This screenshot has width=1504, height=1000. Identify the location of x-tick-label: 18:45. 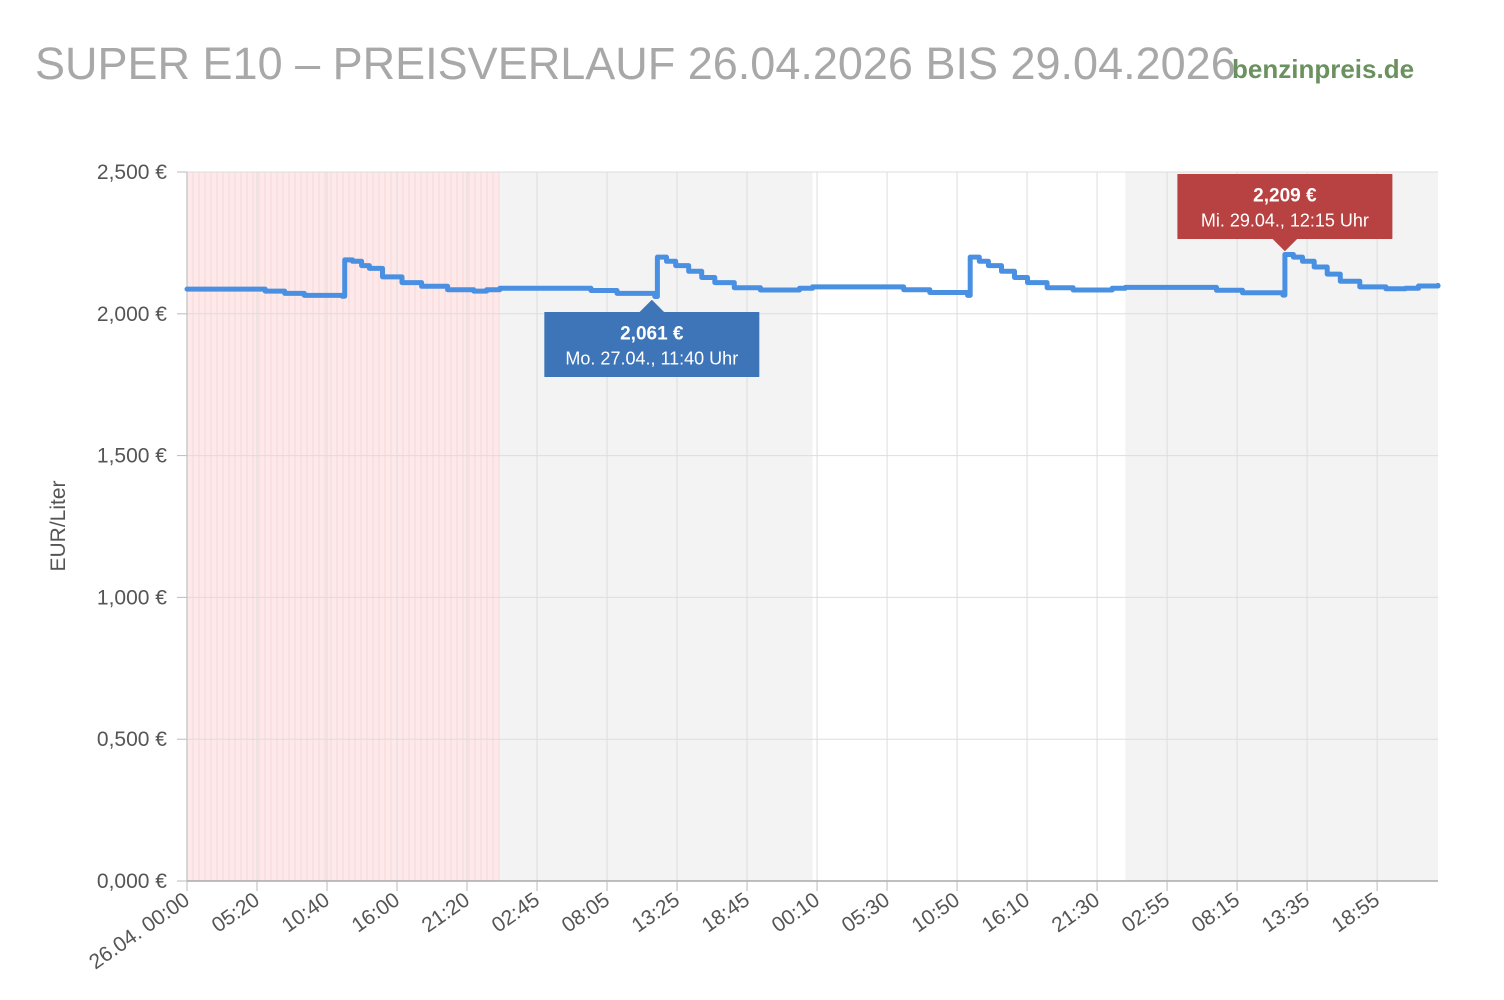
(726, 912).